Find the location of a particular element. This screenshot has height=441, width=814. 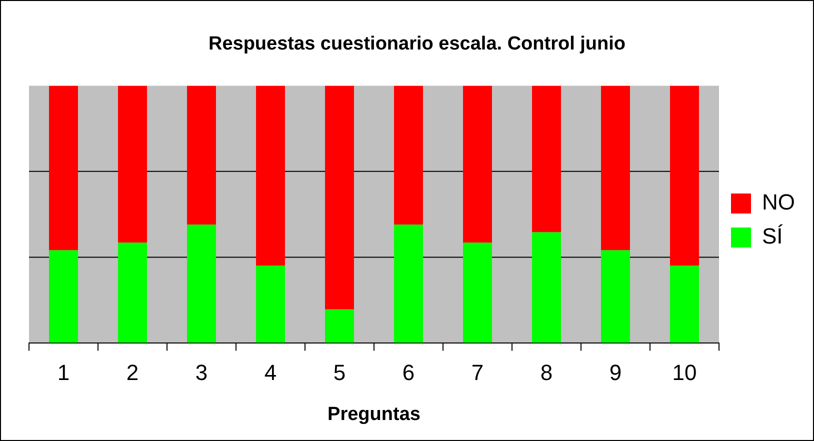

x-tick-label: 9 is located at coordinates (615, 373).